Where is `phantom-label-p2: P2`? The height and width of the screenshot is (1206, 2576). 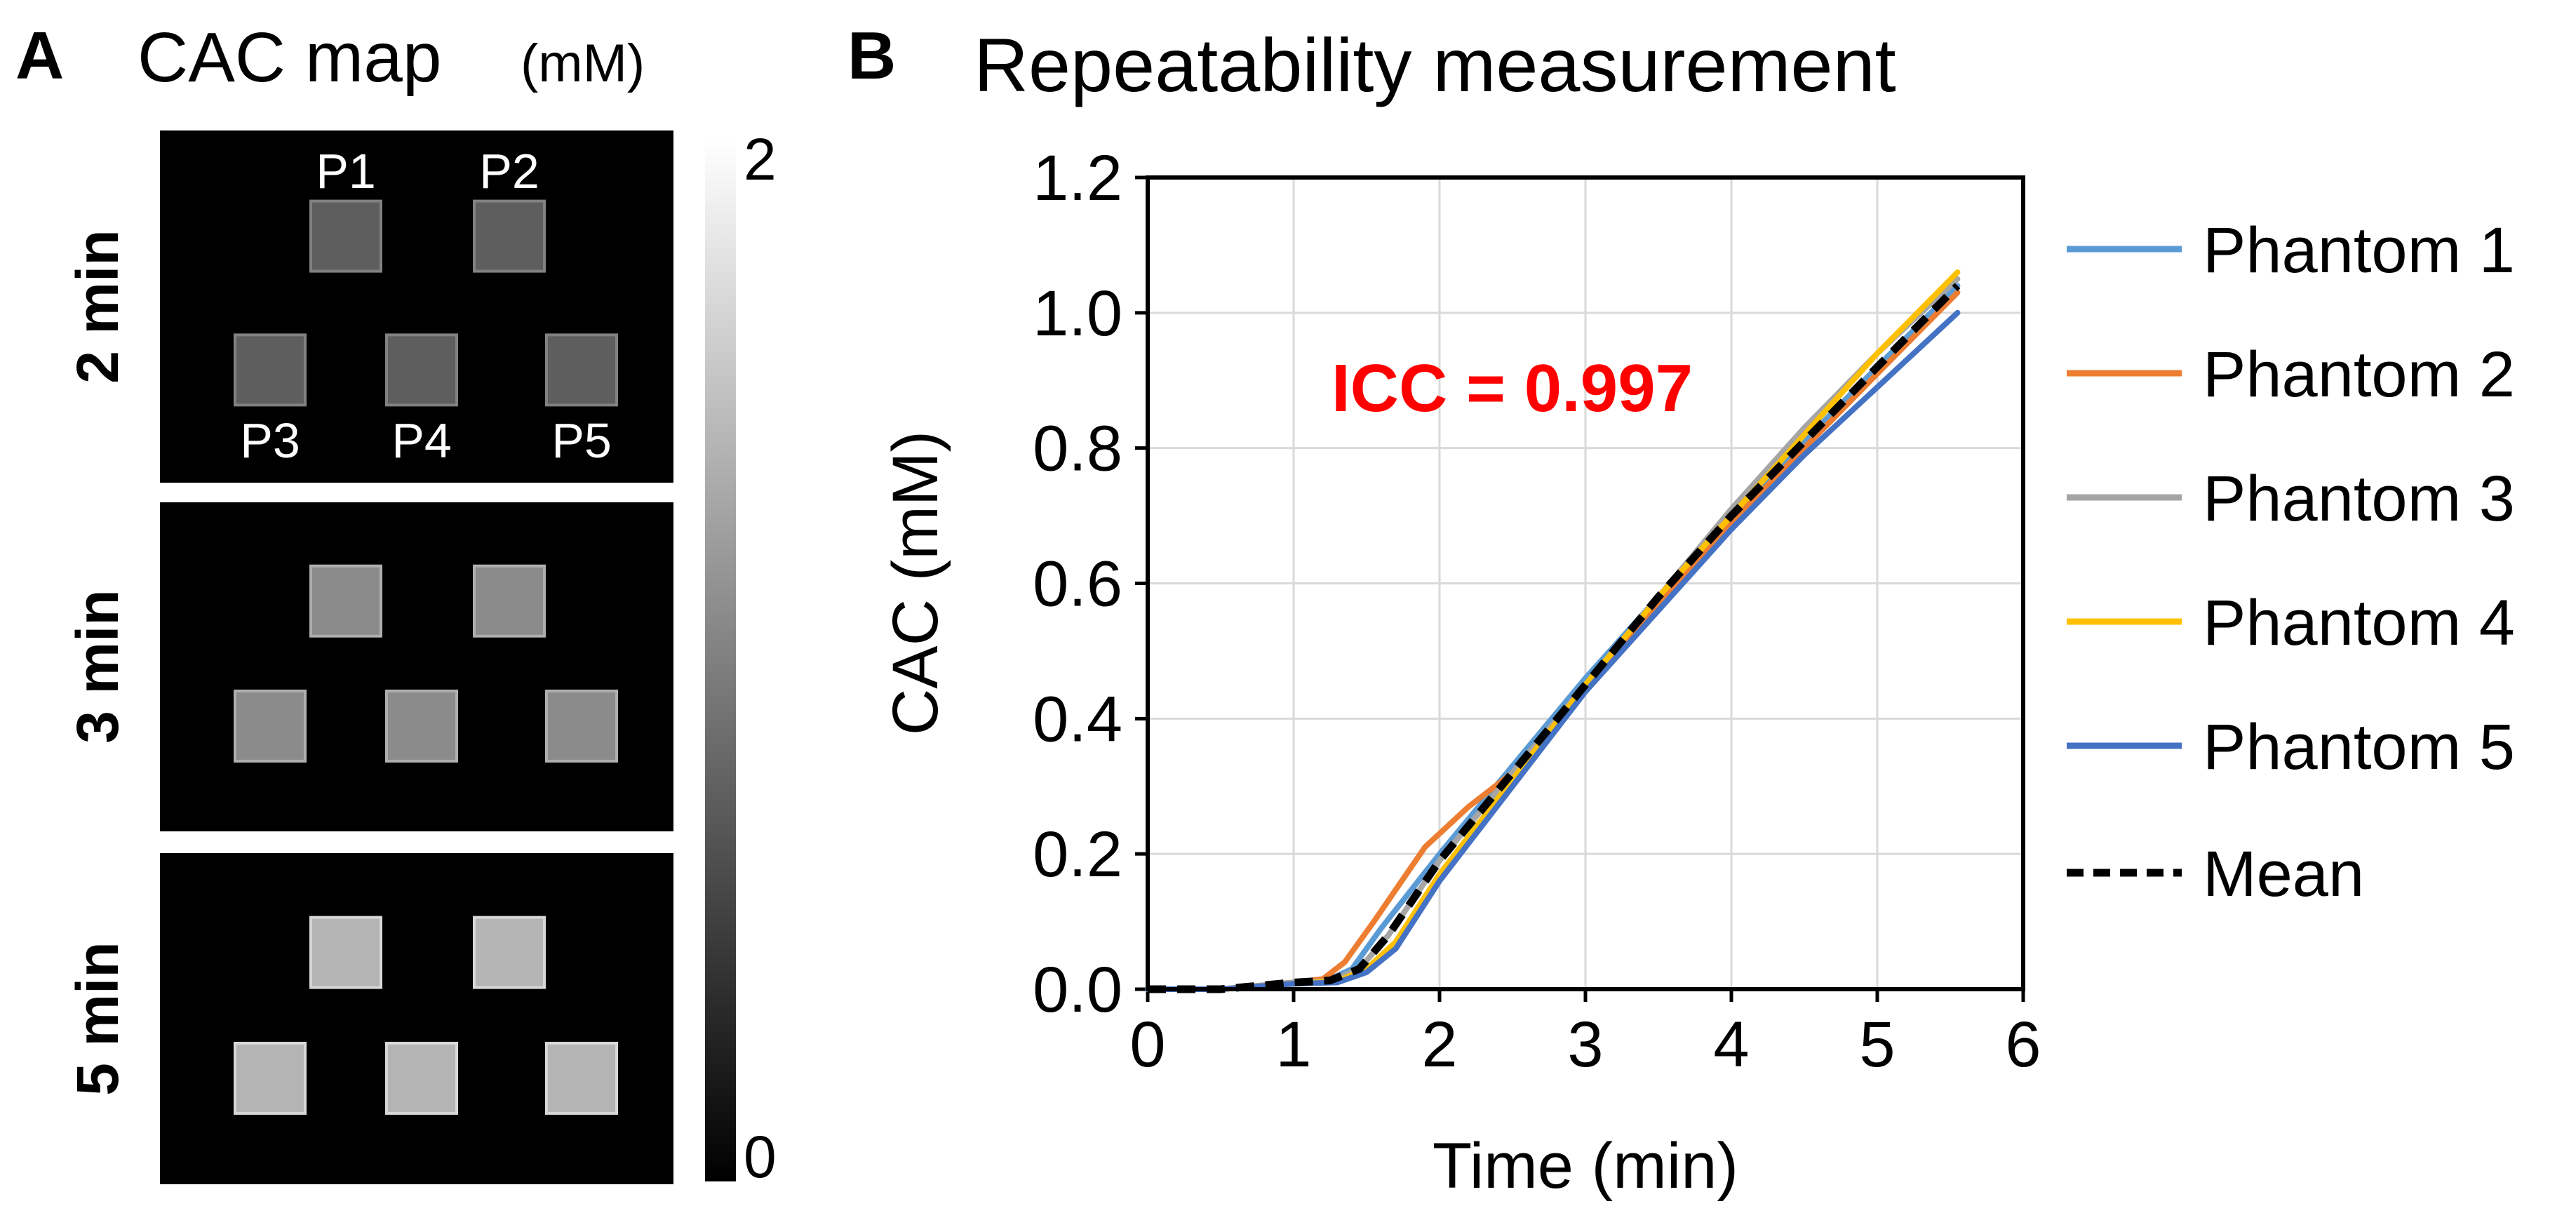
phantom-label-p2: P2 is located at coordinates (509, 171).